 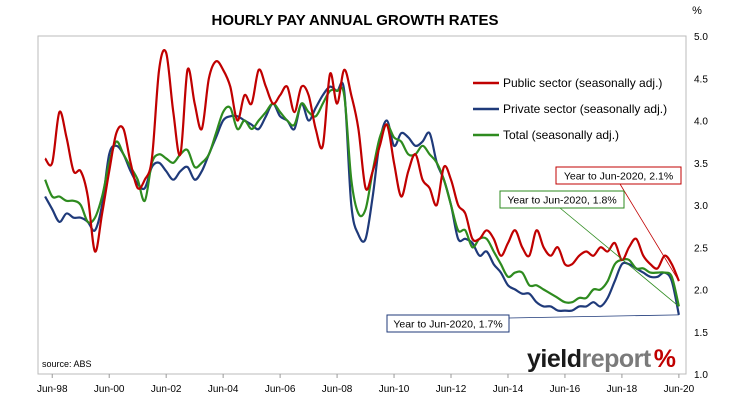 What do you see at coordinates (701, 375) in the screenshot?
I see `y-tick-label: 1.0` at bounding box center [701, 375].